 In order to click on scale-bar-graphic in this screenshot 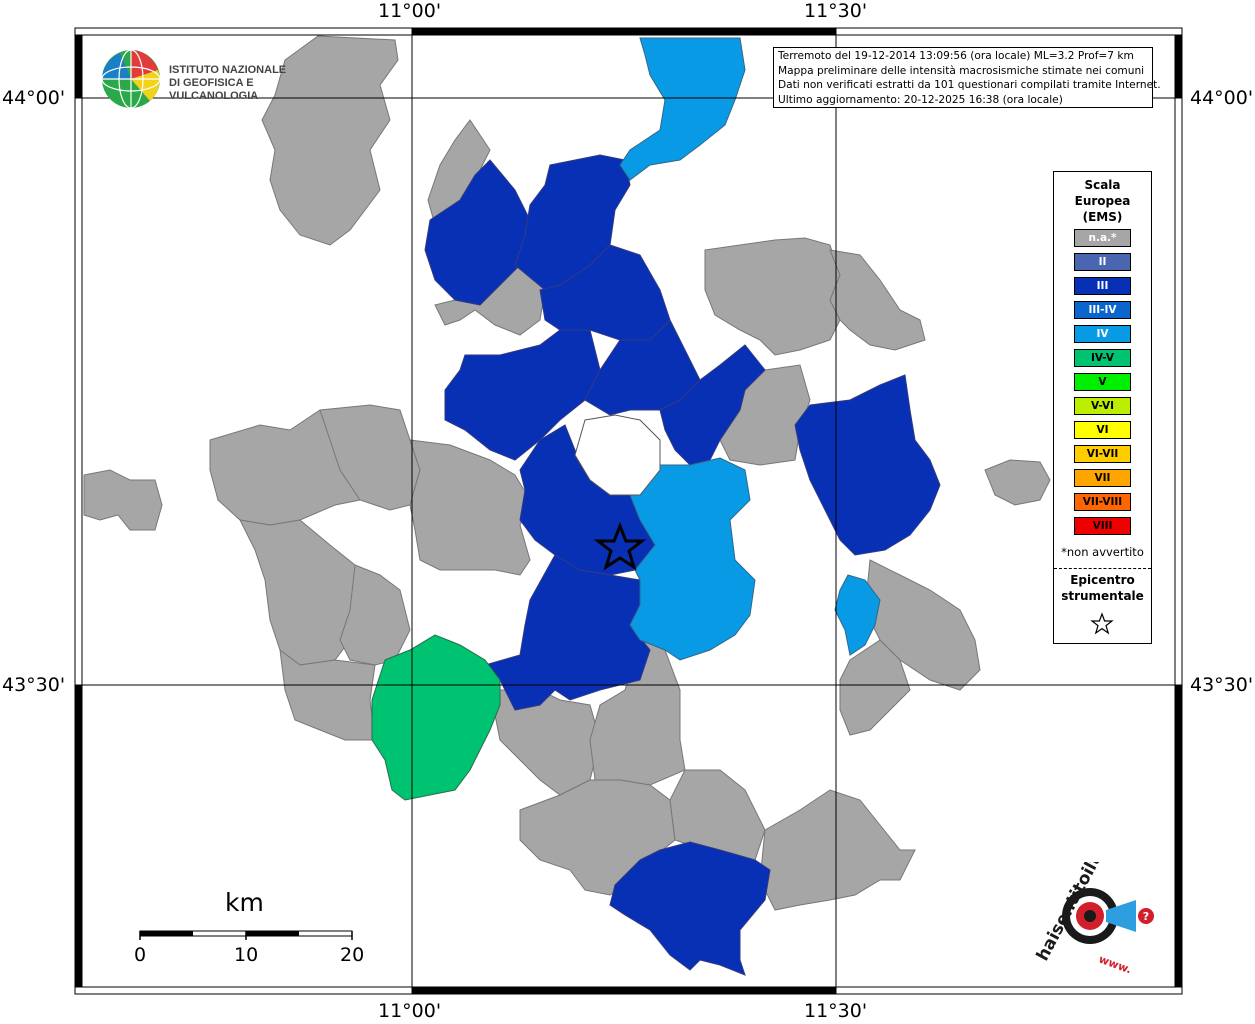, I will do `click(246, 935)`.